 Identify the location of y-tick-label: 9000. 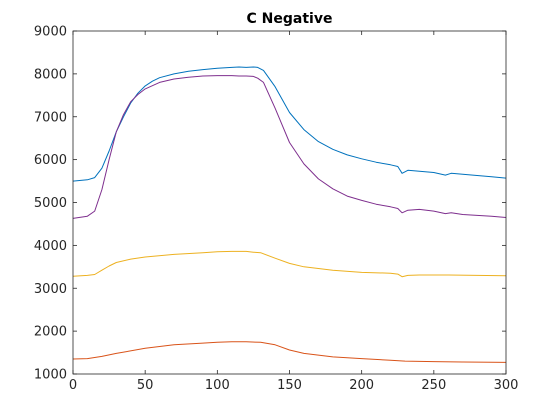
(50, 32).